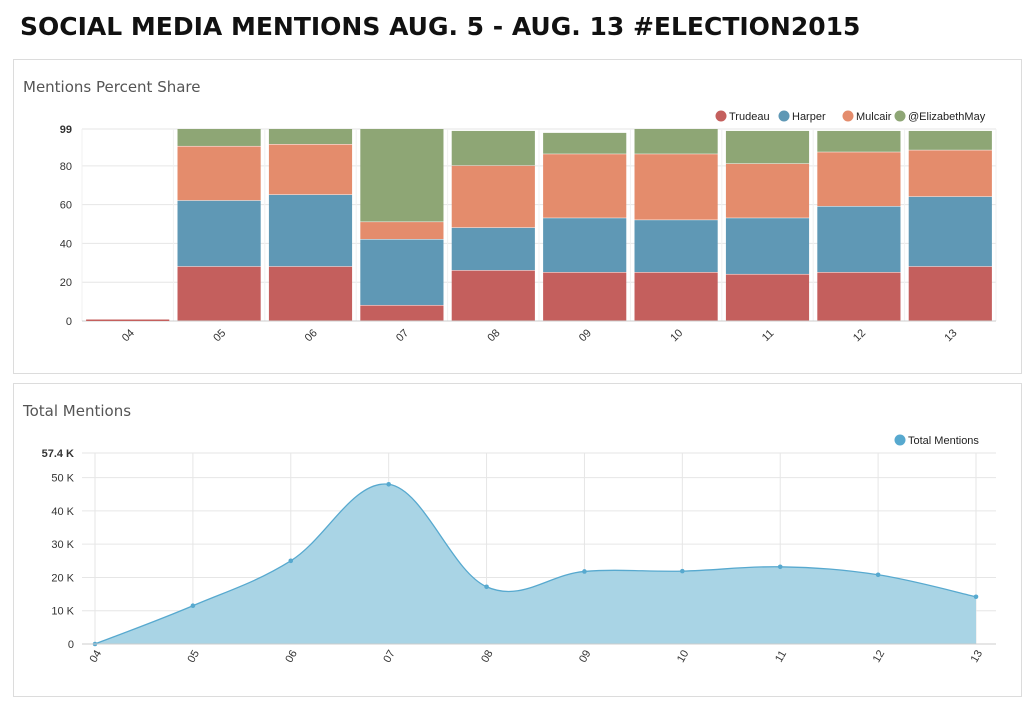 The height and width of the screenshot is (710, 1030). Describe the element at coordinates (58, 454) in the screenshot. I see `y-tick-label: 57.4 K` at that location.